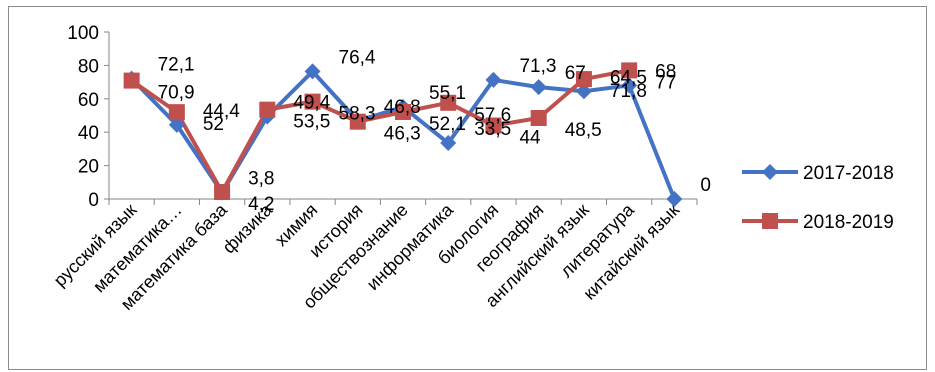 This screenshot has height=372, width=935. Describe the element at coordinates (848, 173) in the screenshot. I see `legend-label: 2017-2018` at that location.